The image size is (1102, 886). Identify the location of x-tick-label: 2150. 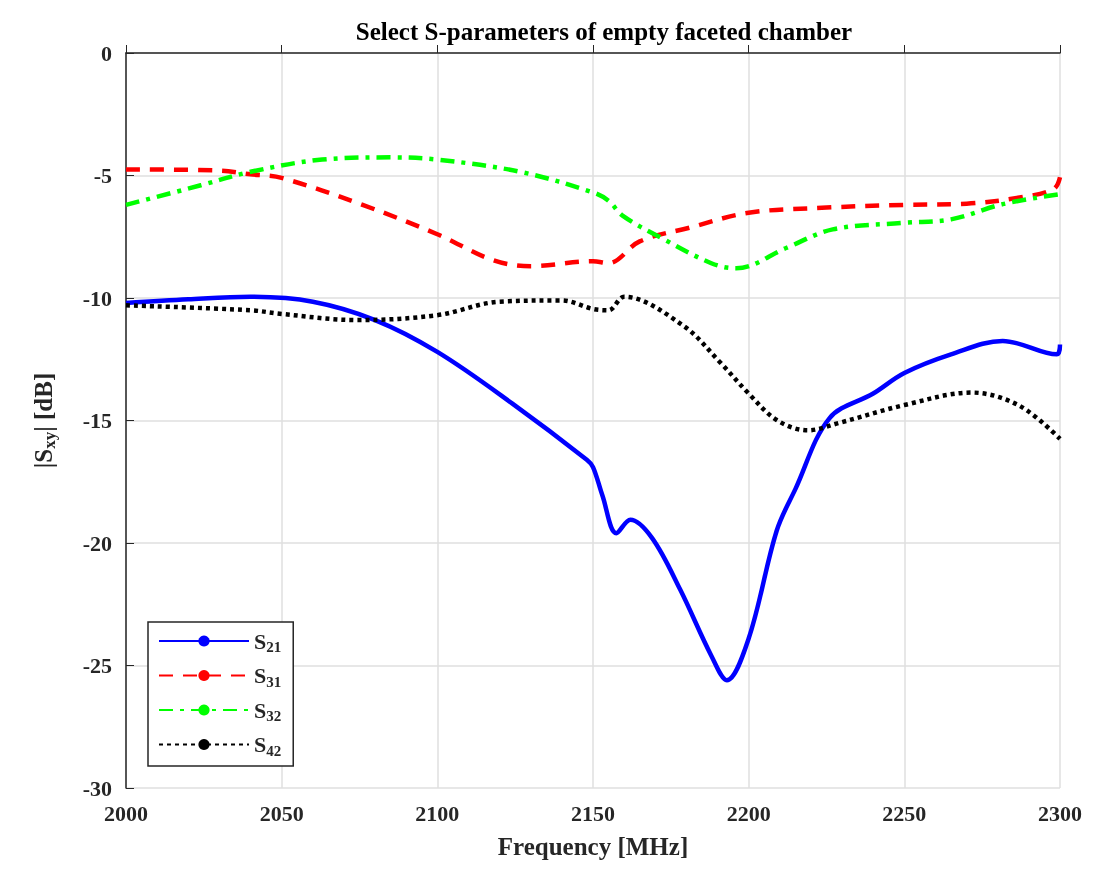
(593, 813).